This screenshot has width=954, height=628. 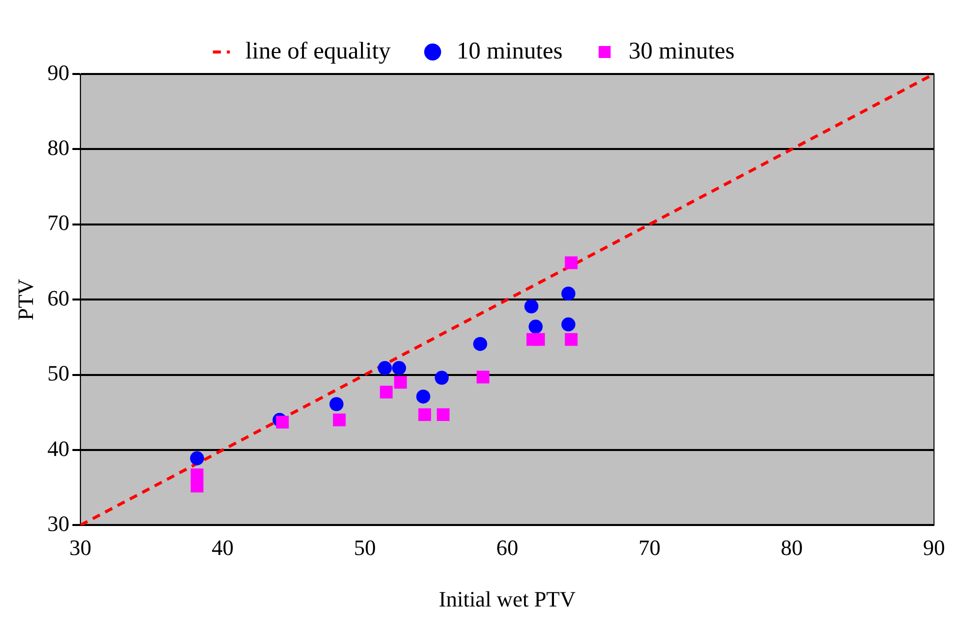 What do you see at coordinates (509, 51) in the screenshot?
I see `legend-label: 10 minutes` at bounding box center [509, 51].